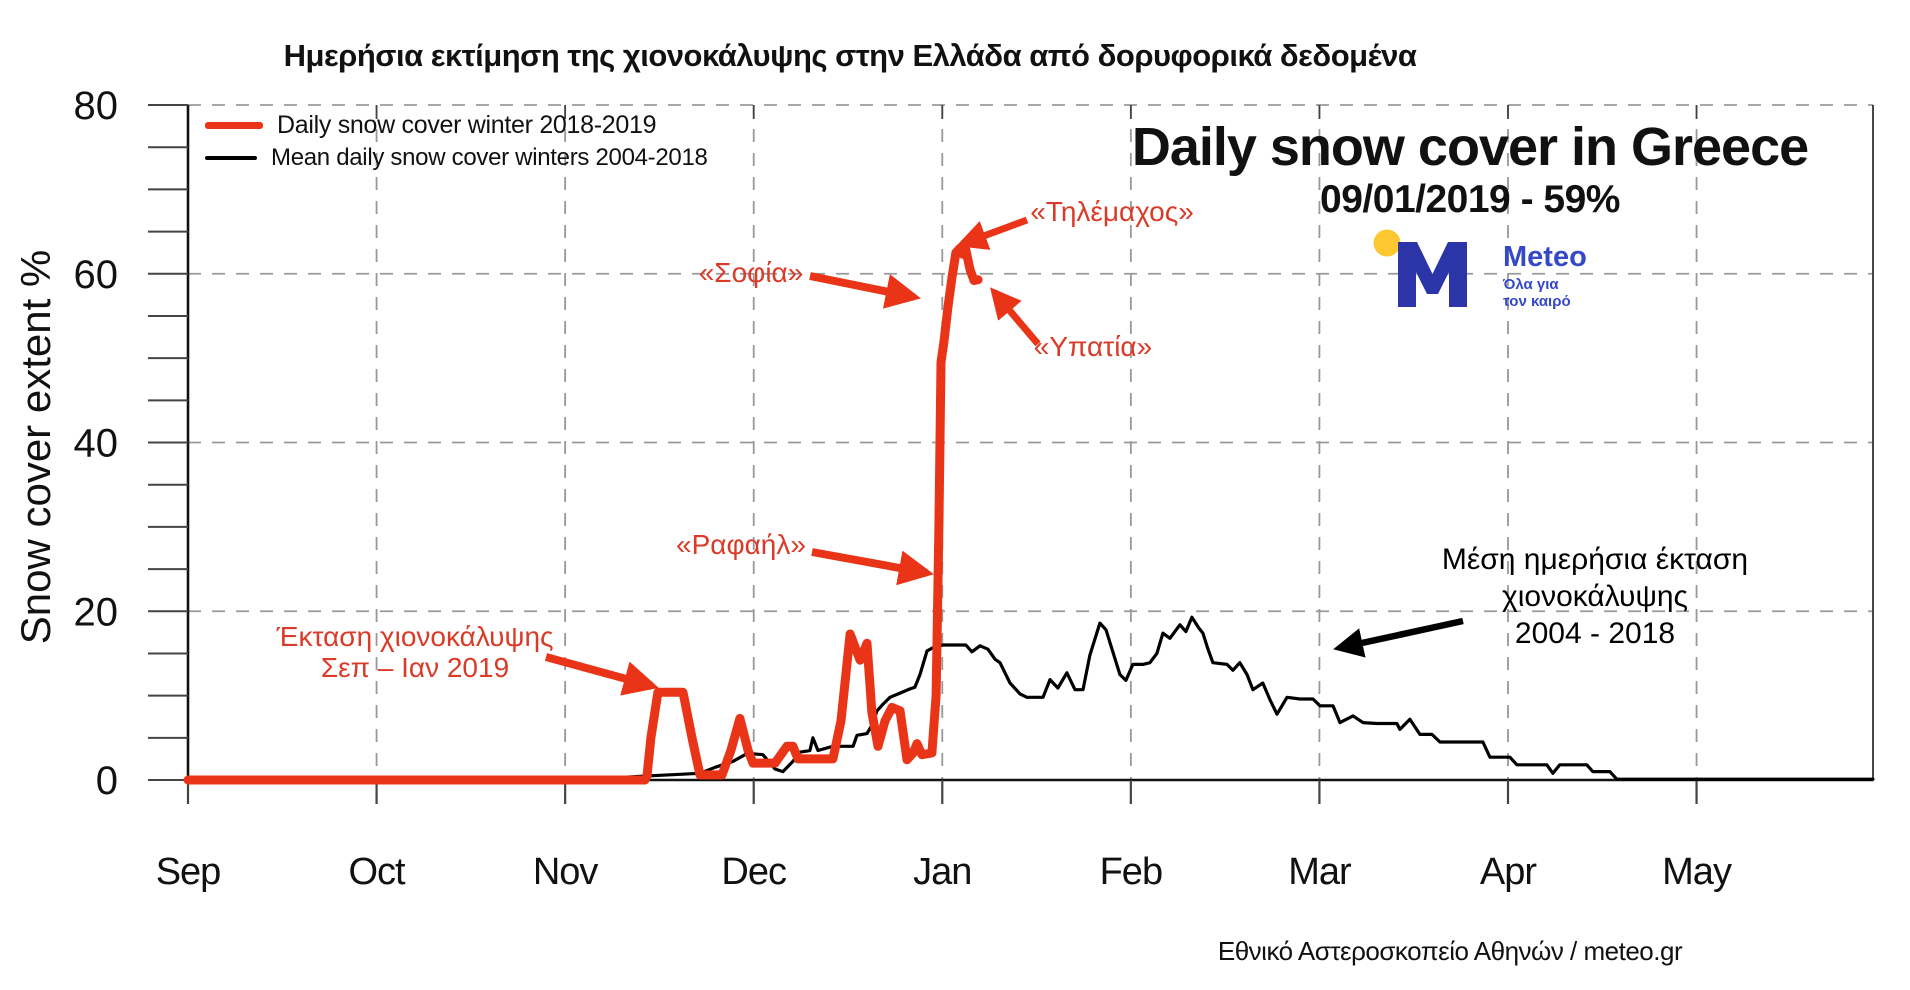  What do you see at coordinates (188, 872) in the screenshot?
I see `x-month-label: Sep` at bounding box center [188, 872].